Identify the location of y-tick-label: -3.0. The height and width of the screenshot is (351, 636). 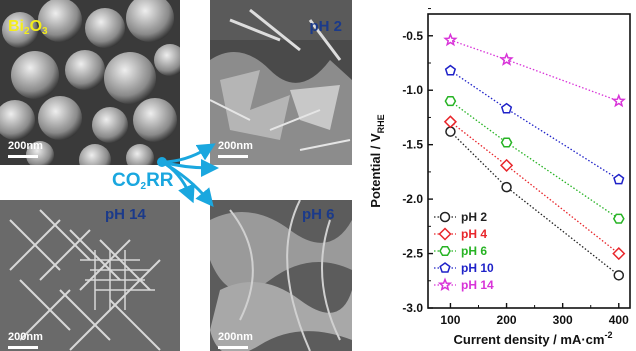
(412, 308).